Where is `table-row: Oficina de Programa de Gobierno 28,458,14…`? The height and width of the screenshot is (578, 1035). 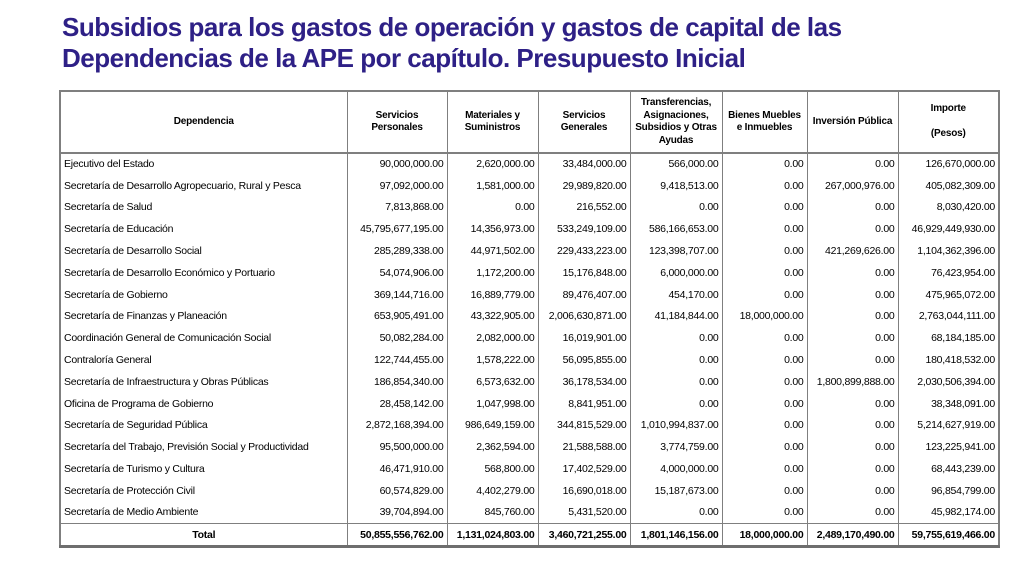
table-row: Oficina de Programa de Gobierno 28,458,14… is located at coordinates (529, 403).